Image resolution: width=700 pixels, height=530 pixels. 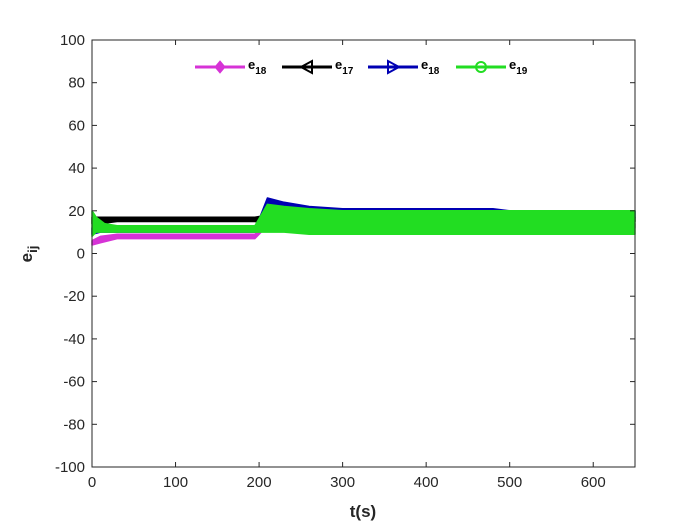 What do you see at coordinates (363, 221) in the screenshot?
I see `series-layer` at bounding box center [363, 221].